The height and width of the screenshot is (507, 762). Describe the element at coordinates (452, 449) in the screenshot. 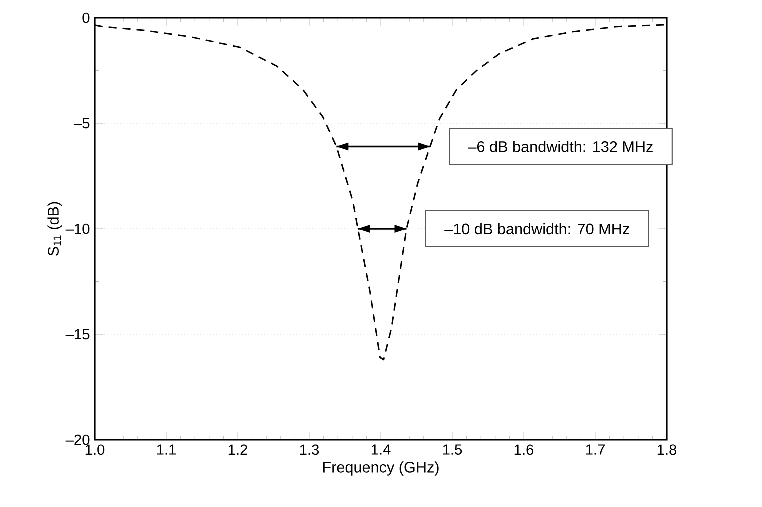

I see `x-tick-label: 1.5` at that location.